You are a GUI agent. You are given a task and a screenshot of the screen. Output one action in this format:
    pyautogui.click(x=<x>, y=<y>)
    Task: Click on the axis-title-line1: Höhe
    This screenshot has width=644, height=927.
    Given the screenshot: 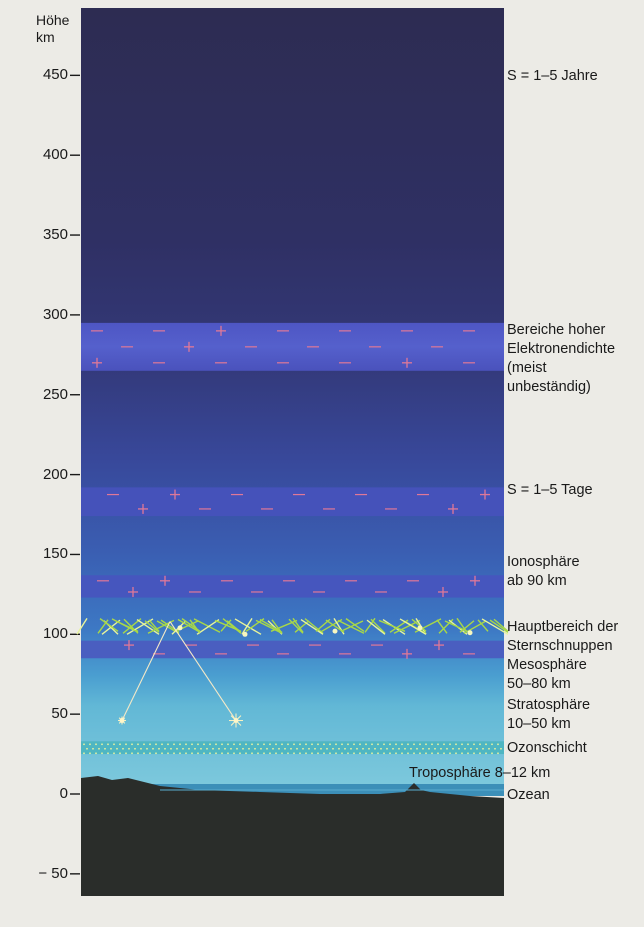 What is the action you would take?
    pyautogui.click(x=53, y=20)
    